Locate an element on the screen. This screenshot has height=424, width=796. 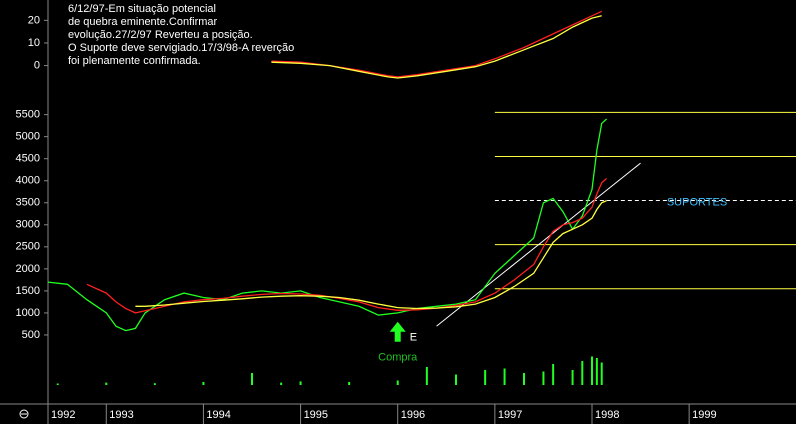
y-tick-label: 3000 is located at coordinates (28, 225).